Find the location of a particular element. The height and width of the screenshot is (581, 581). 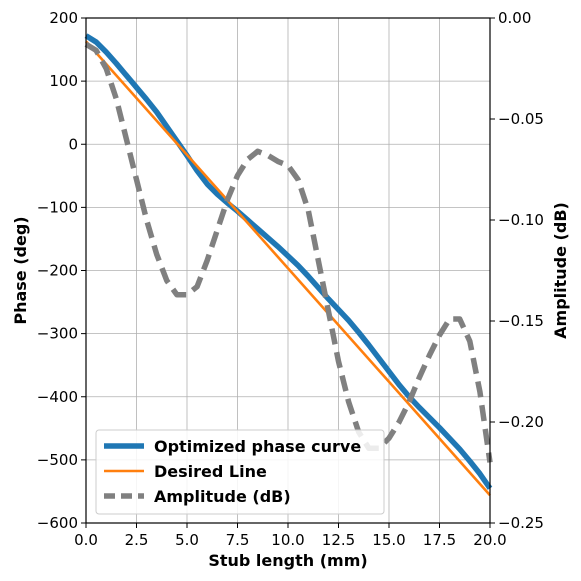

legend-label-desired: Desired Line is located at coordinates (210, 471).